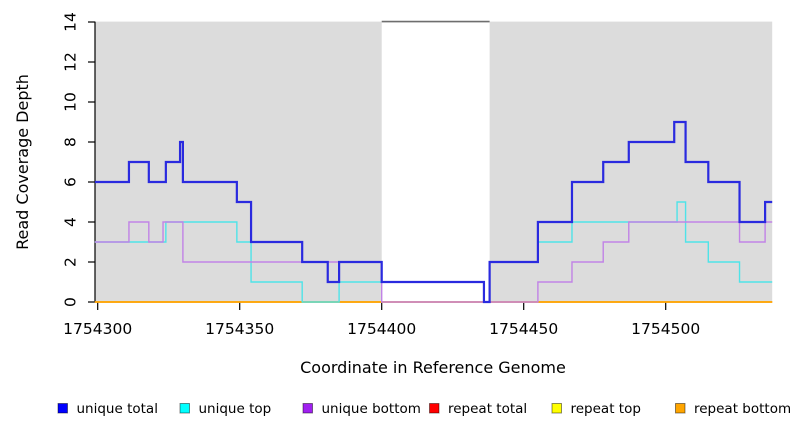 This screenshot has width=792, height=436. I want to click on y-tick-label: 0, so click(71, 302).